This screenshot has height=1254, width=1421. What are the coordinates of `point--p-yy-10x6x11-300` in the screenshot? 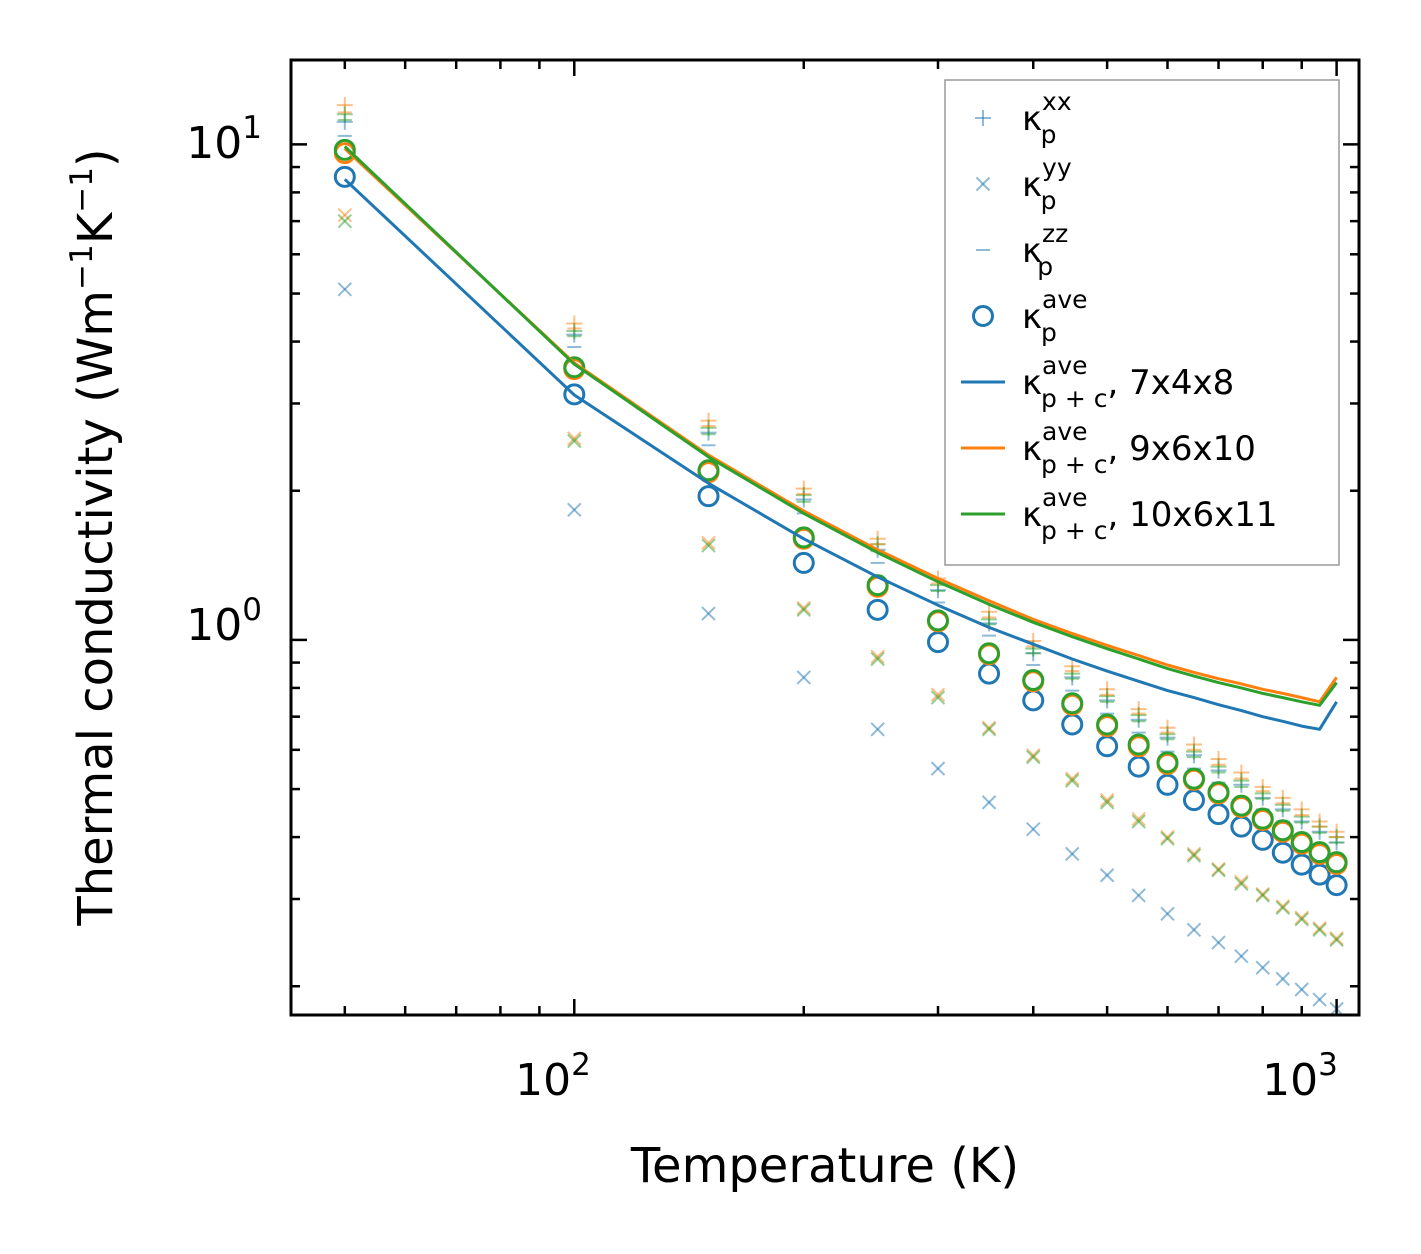 It's located at (938, 697).